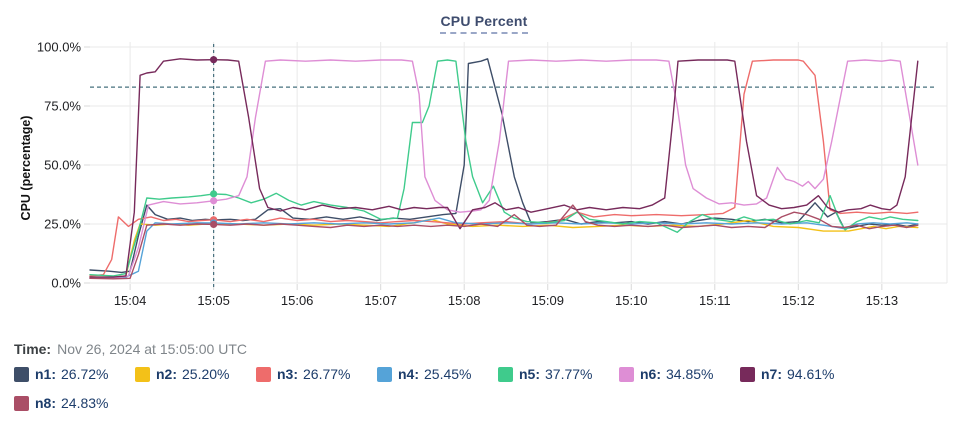 The height and width of the screenshot is (441, 968). I want to click on legend-item-n1: n1: 26.72%, so click(74, 374).